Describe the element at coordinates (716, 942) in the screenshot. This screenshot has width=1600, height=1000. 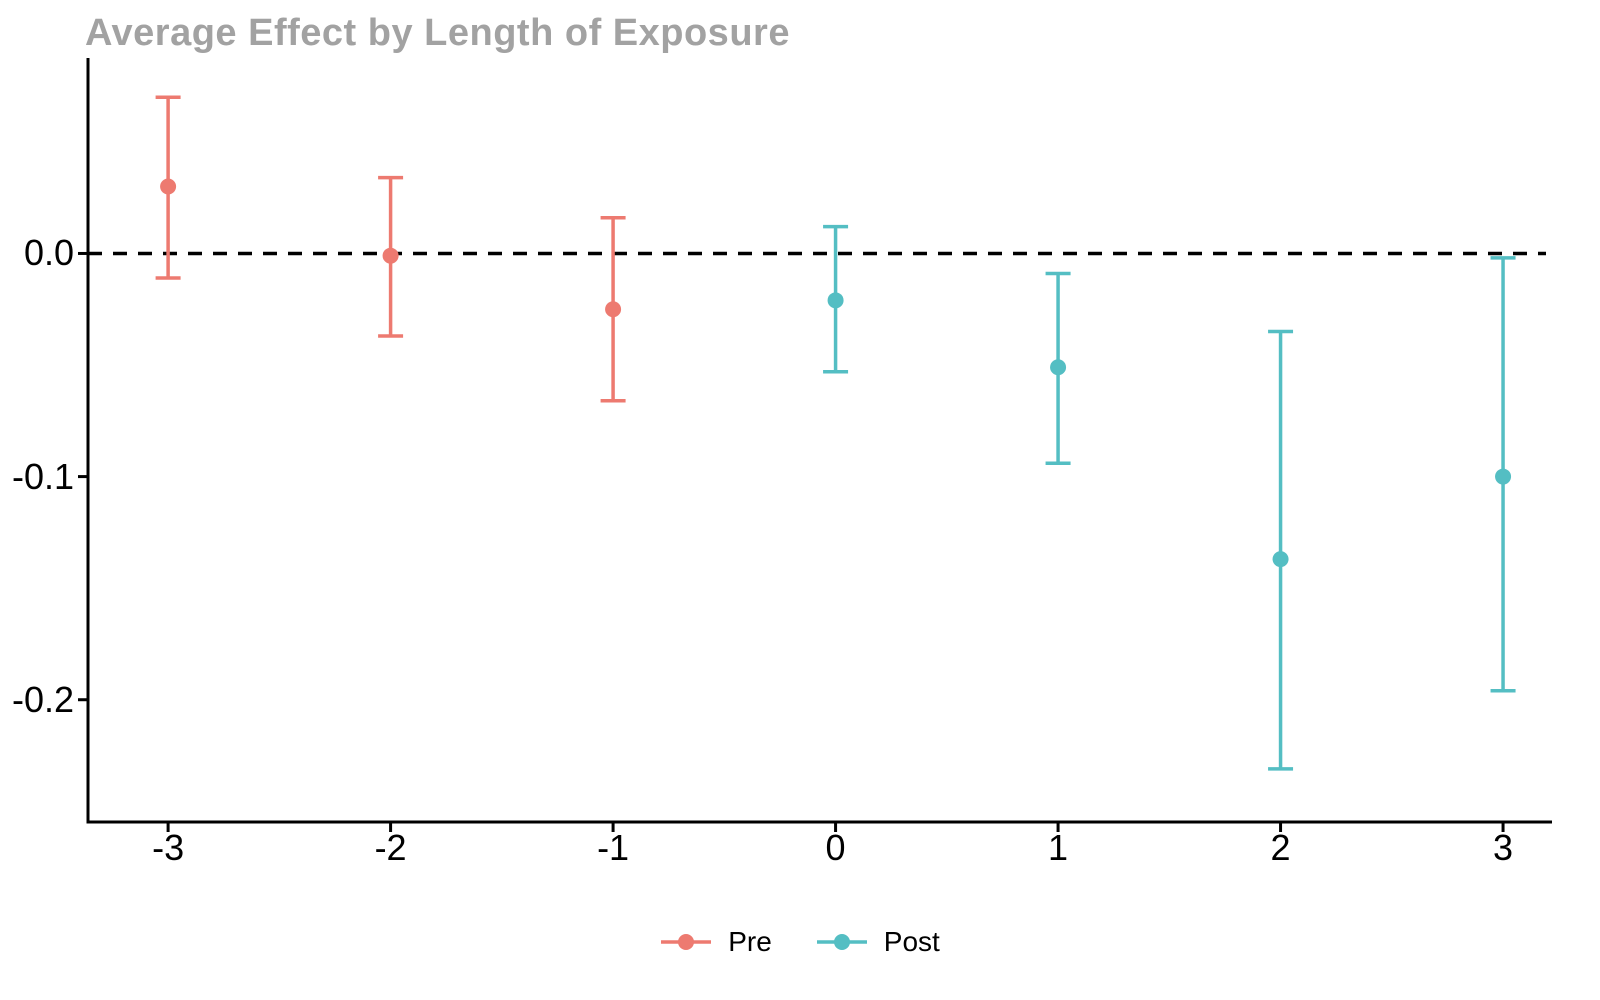
I see `legend-item-pre: Pre` at that location.